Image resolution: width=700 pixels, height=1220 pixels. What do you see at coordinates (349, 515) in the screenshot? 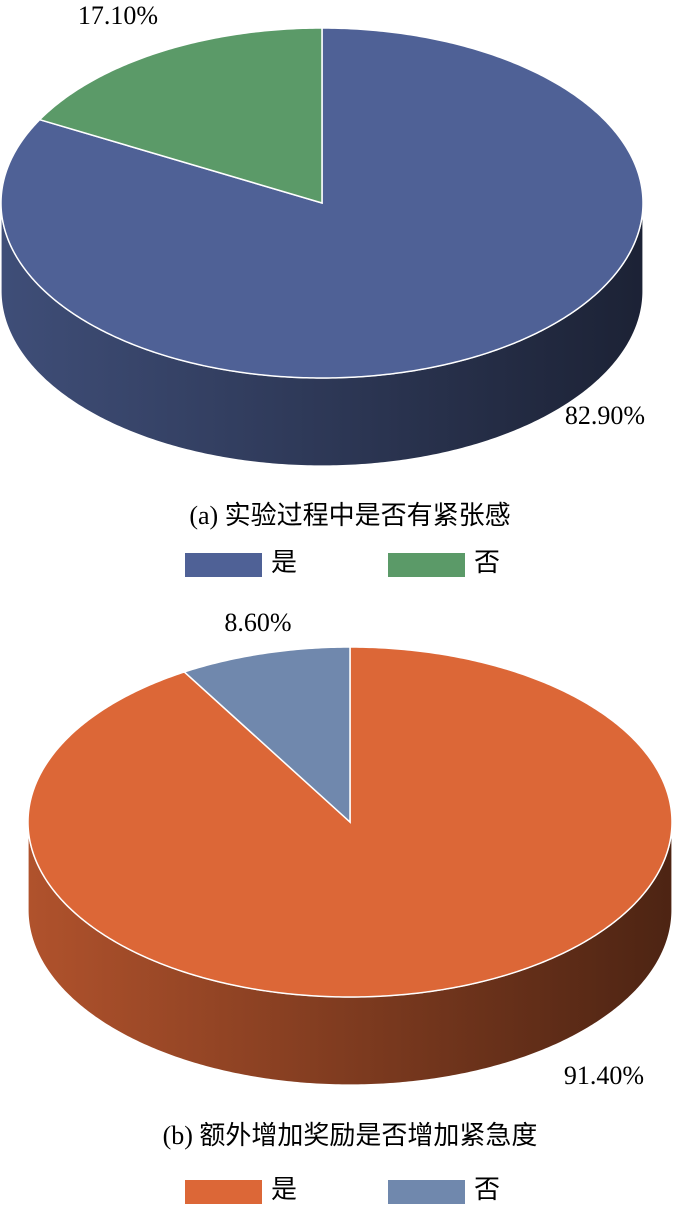
I see `chart-title: (a) 实验过程中是否有紧张感` at bounding box center [349, 515].